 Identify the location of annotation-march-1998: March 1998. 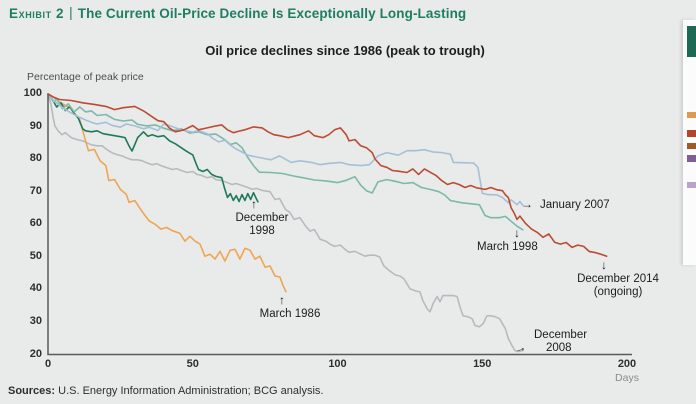
(507, 247).